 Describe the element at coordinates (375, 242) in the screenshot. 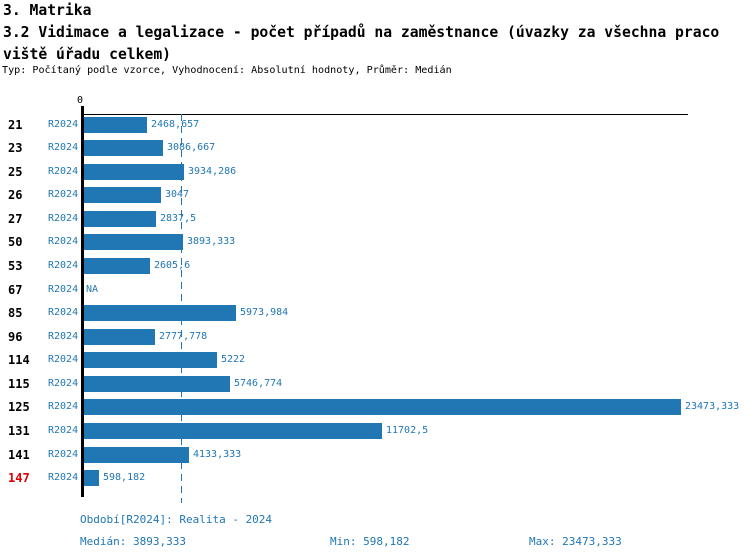

I see `chart-row: 50 R2024 3893,333` at that location.